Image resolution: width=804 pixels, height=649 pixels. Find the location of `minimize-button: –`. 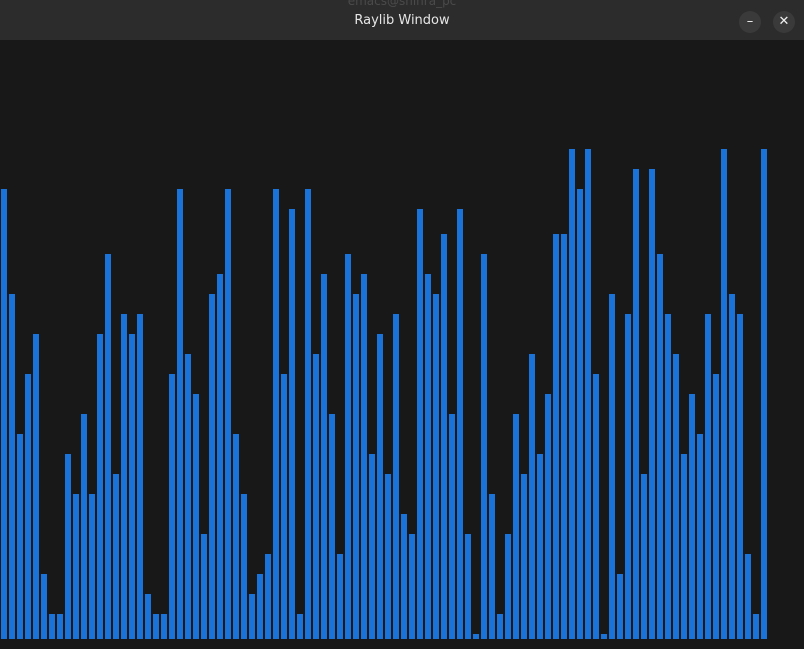

minimize-button: – is located at coordinates (750, 22).